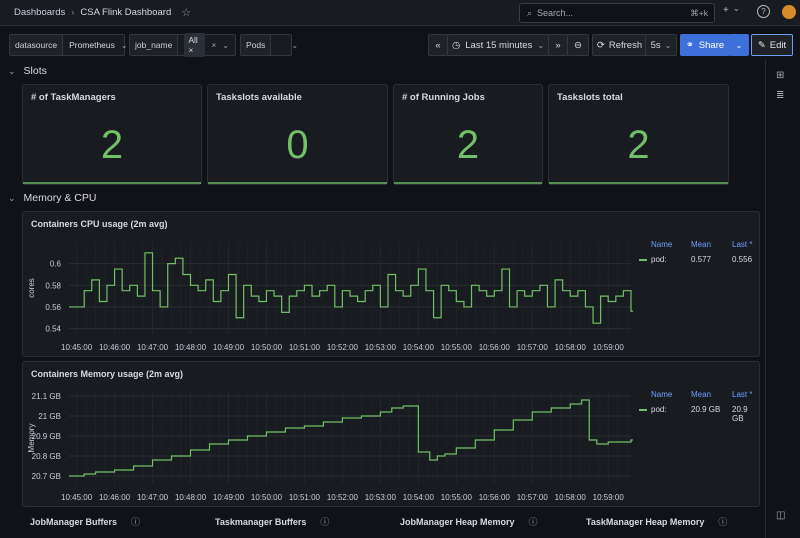 The height and width of the screenshot is (538, 800). What do you see at coordinates (619, 45) in the screenshot?
I see `refresh-button: ⟳ Refresh` at bounding box center [619, 45].